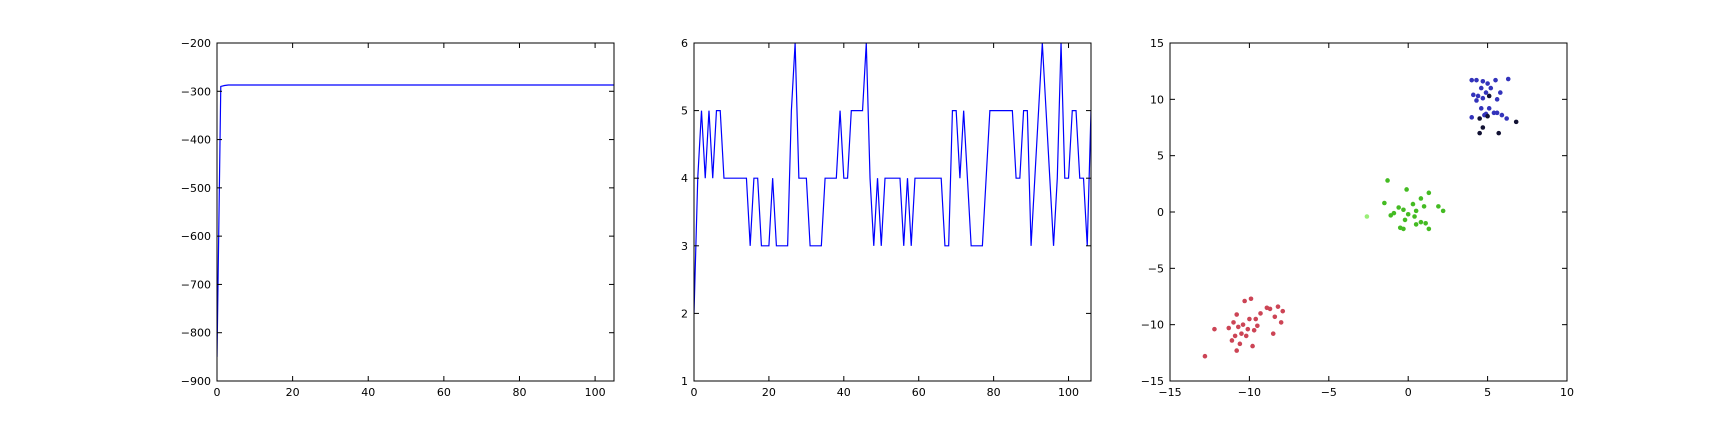 This screenshot has width=1728, height=432. I want to click on y-tick-label: 0, so click(1160, 212).